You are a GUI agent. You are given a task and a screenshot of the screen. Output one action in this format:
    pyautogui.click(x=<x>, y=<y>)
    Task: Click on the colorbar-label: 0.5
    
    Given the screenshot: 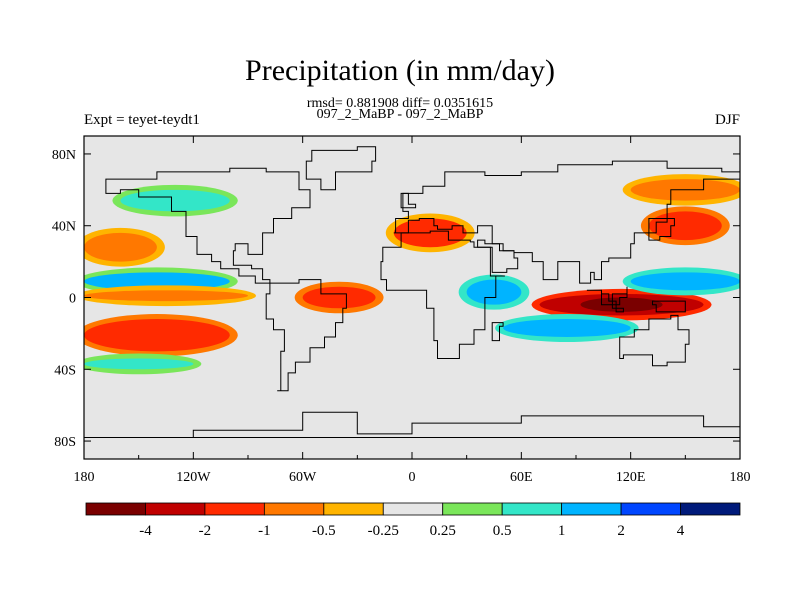 What is the action you would take?
    pyautogui.click(x=502, y=531)
    